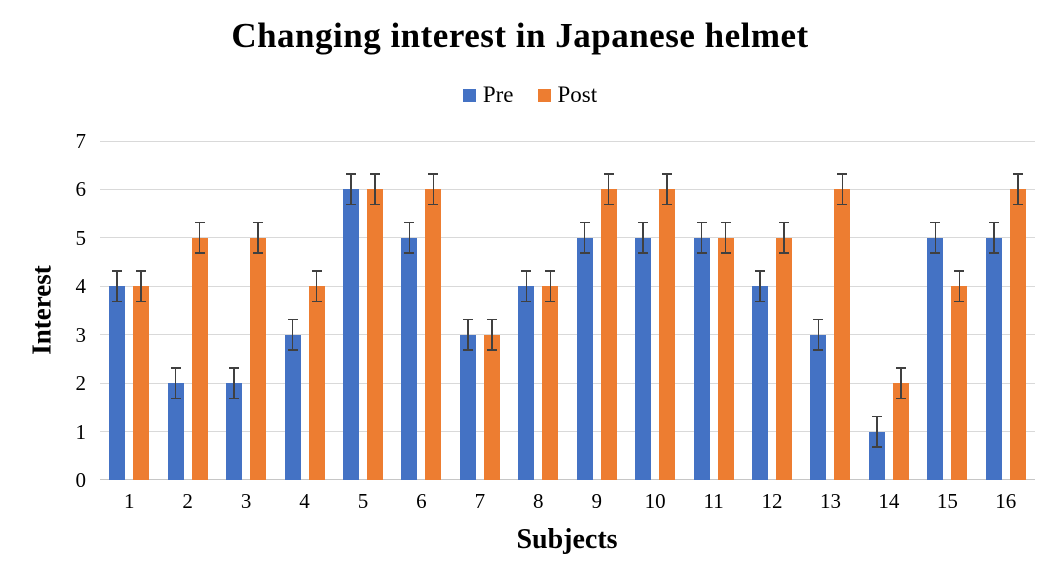  I want to click on legend-item-pre: Pre, so click(488, 95).